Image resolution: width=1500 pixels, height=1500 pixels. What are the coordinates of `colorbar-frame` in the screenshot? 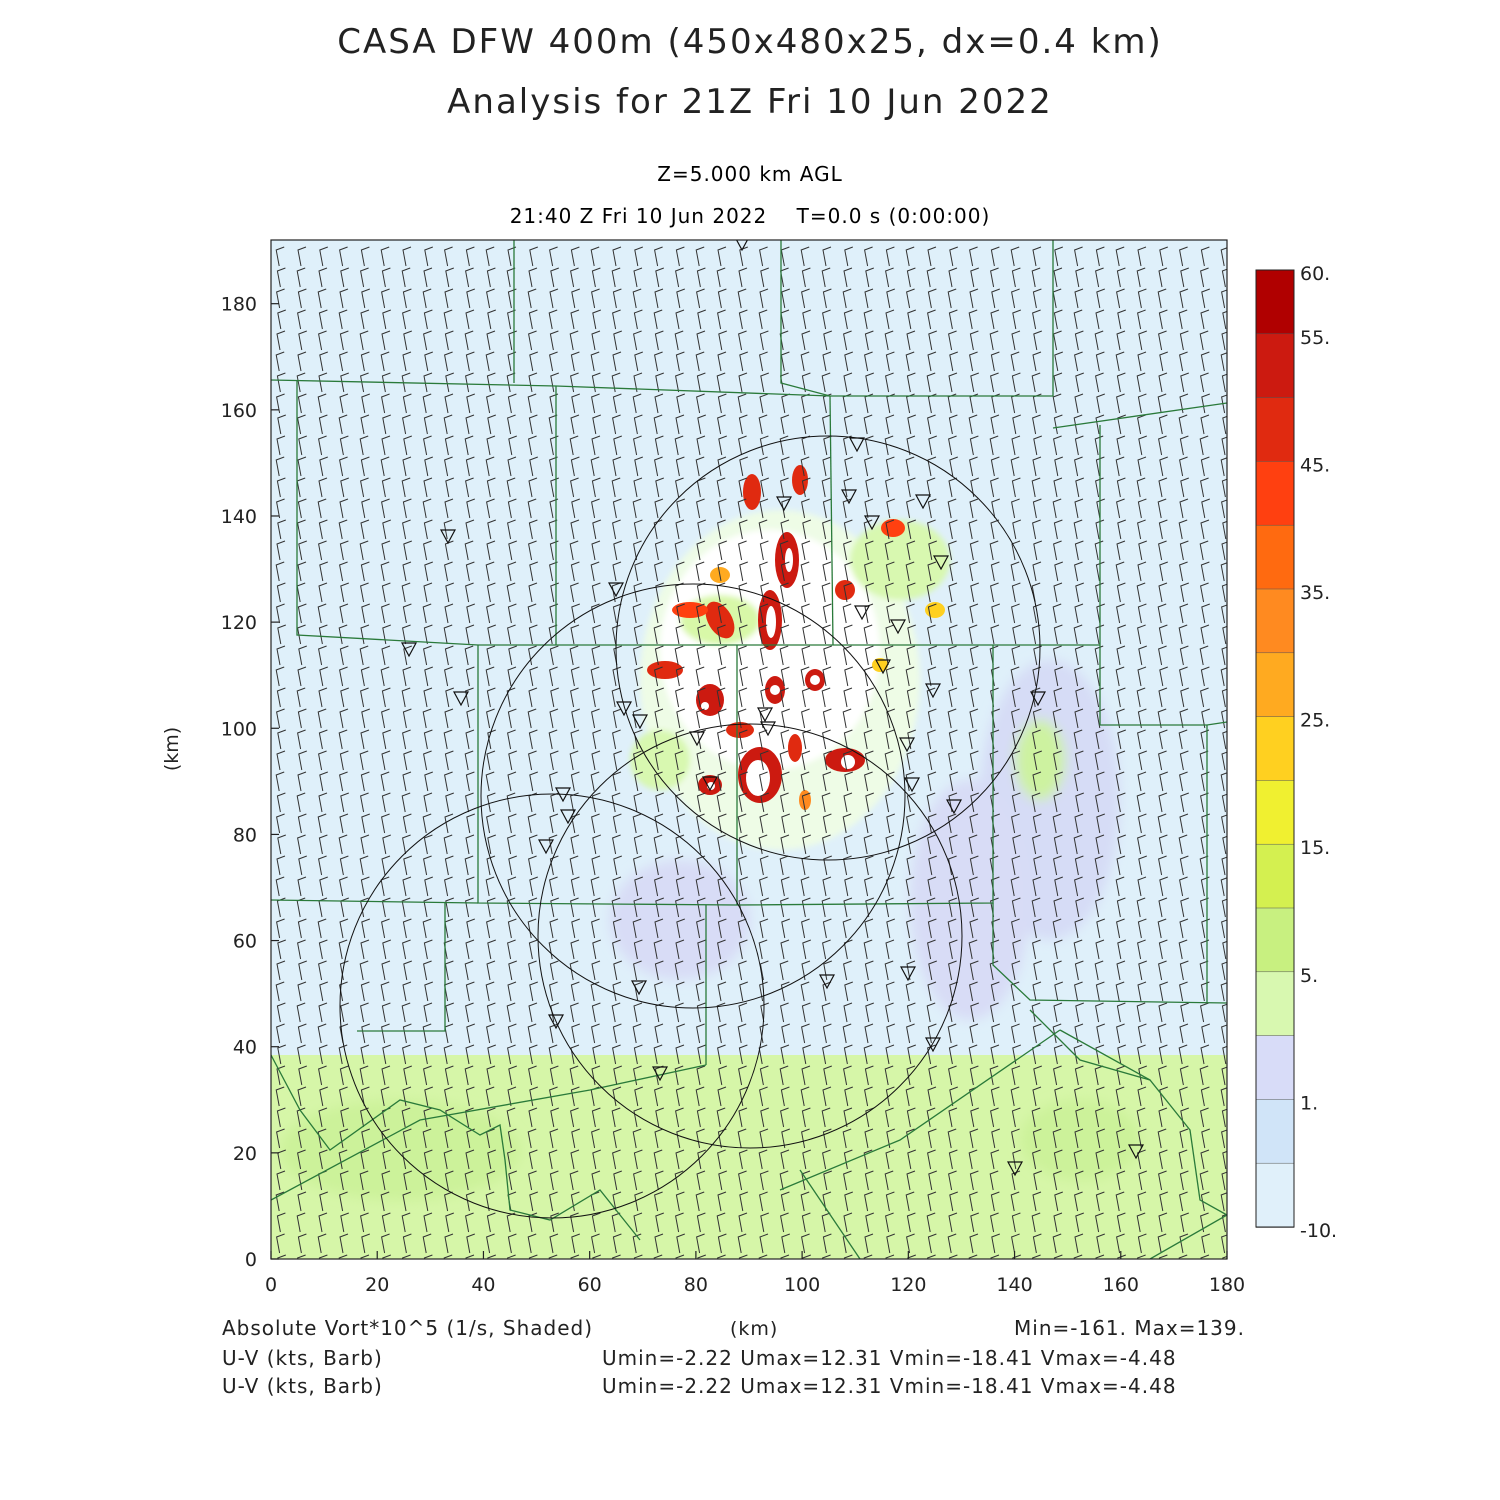 It's located at (1275, 748).